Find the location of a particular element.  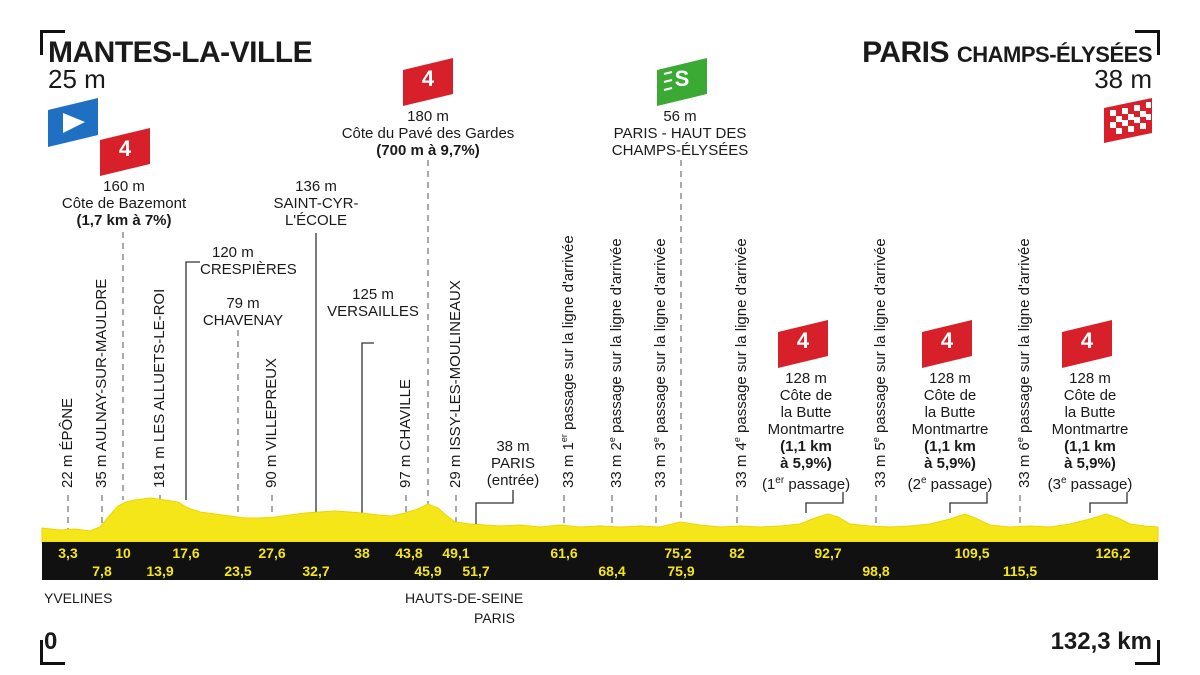

region-paris: PARIS is located at coordinates (494, 618).